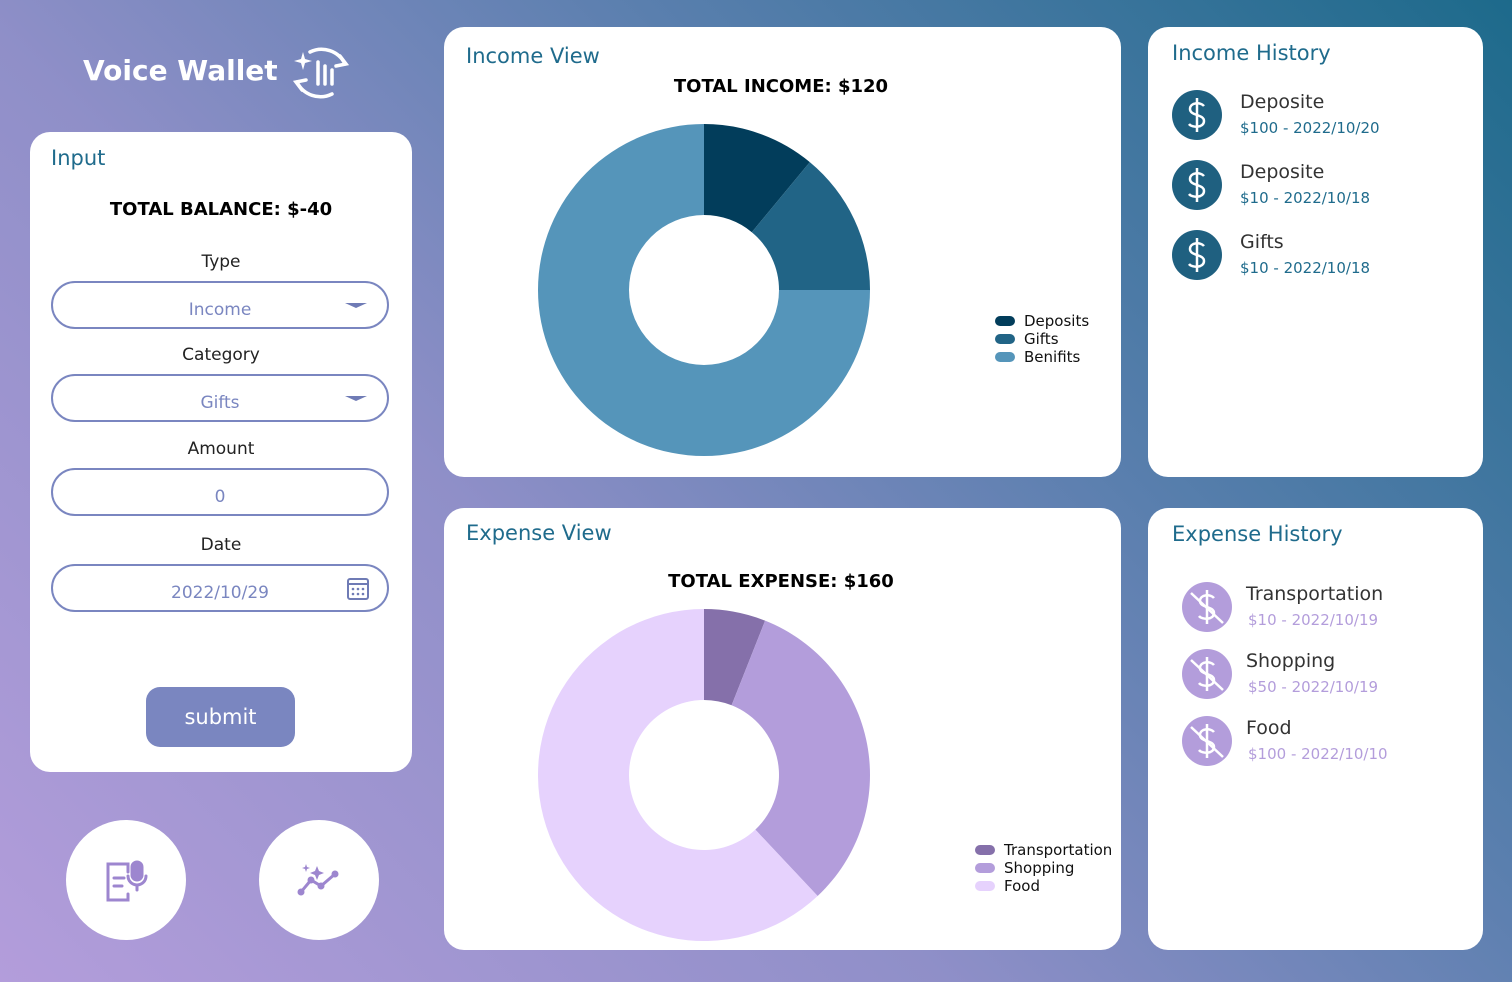 The height and width of the screenshot is (982, 1512). What do you see at coordinates (1313, 620) in the screenshot?
I see `history-detail: $10 - 2022/10/19` at bounding box center [1313, 620].